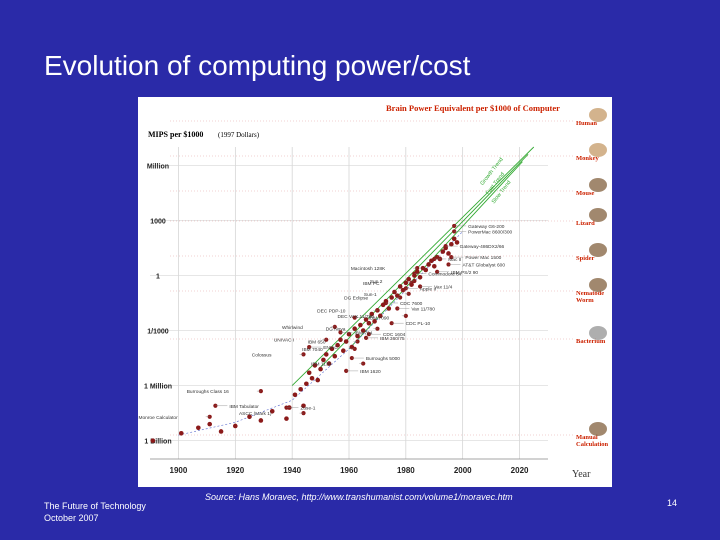  Describe the element at coordinates (424, 261) in the screenshot. I see `trend-line` at that location.